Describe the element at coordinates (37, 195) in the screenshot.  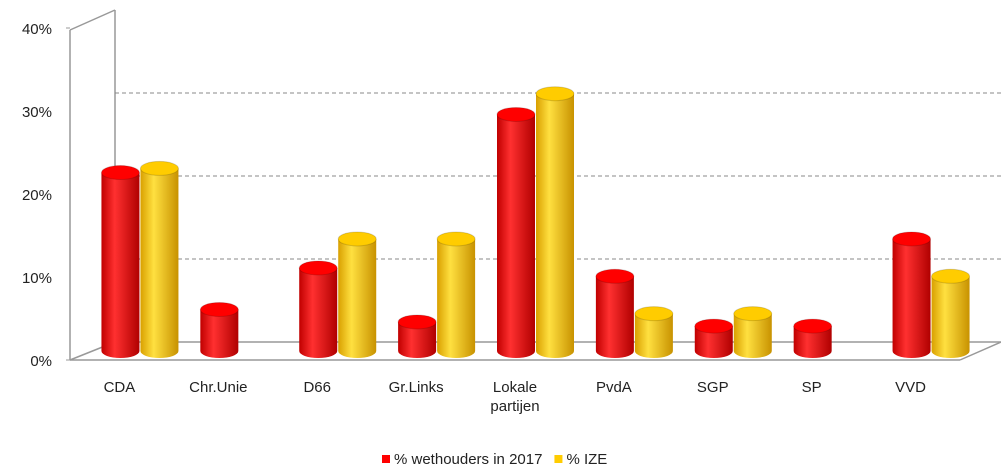
I see `y-tick-label: 20%` at that location.